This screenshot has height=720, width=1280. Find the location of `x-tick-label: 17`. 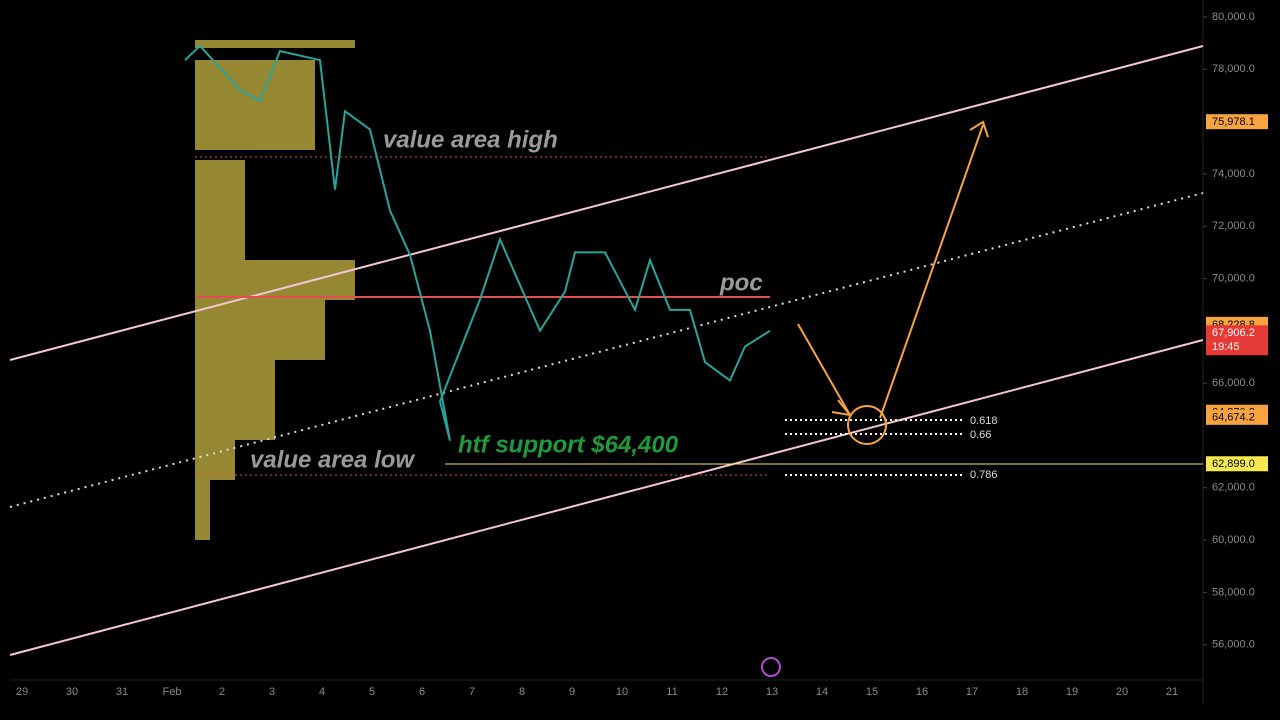

x-tick-label: 17 is located at coordinates (972, 692).